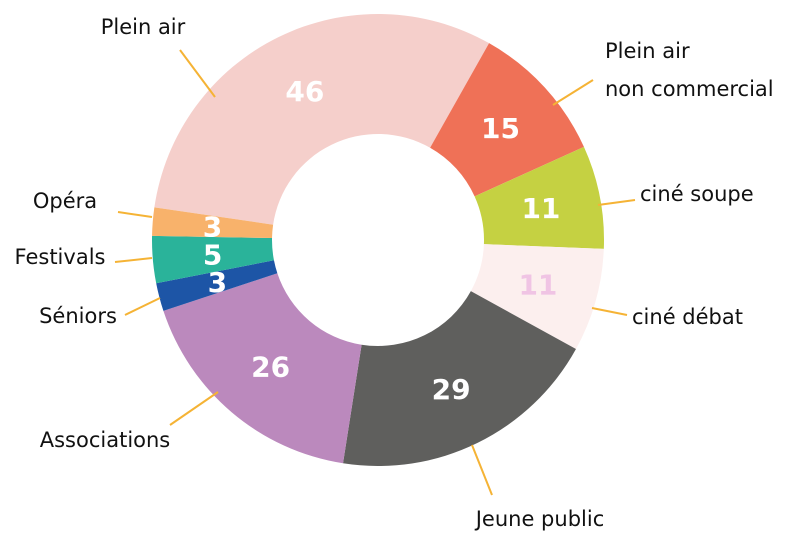 This screenshot has width=789, height=533. What do you see at coordinates (60, 257) in the screenshot?
I see `category-label: Festivals` at bounding box center [60, 257].